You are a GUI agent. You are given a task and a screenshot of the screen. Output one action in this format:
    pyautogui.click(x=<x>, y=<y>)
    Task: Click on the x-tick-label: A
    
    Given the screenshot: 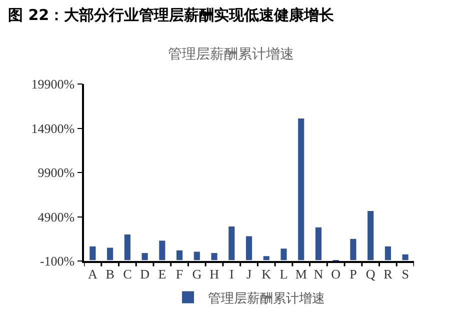 What is the action you would take?
    pyautogui.click(x=93, y=274)
    